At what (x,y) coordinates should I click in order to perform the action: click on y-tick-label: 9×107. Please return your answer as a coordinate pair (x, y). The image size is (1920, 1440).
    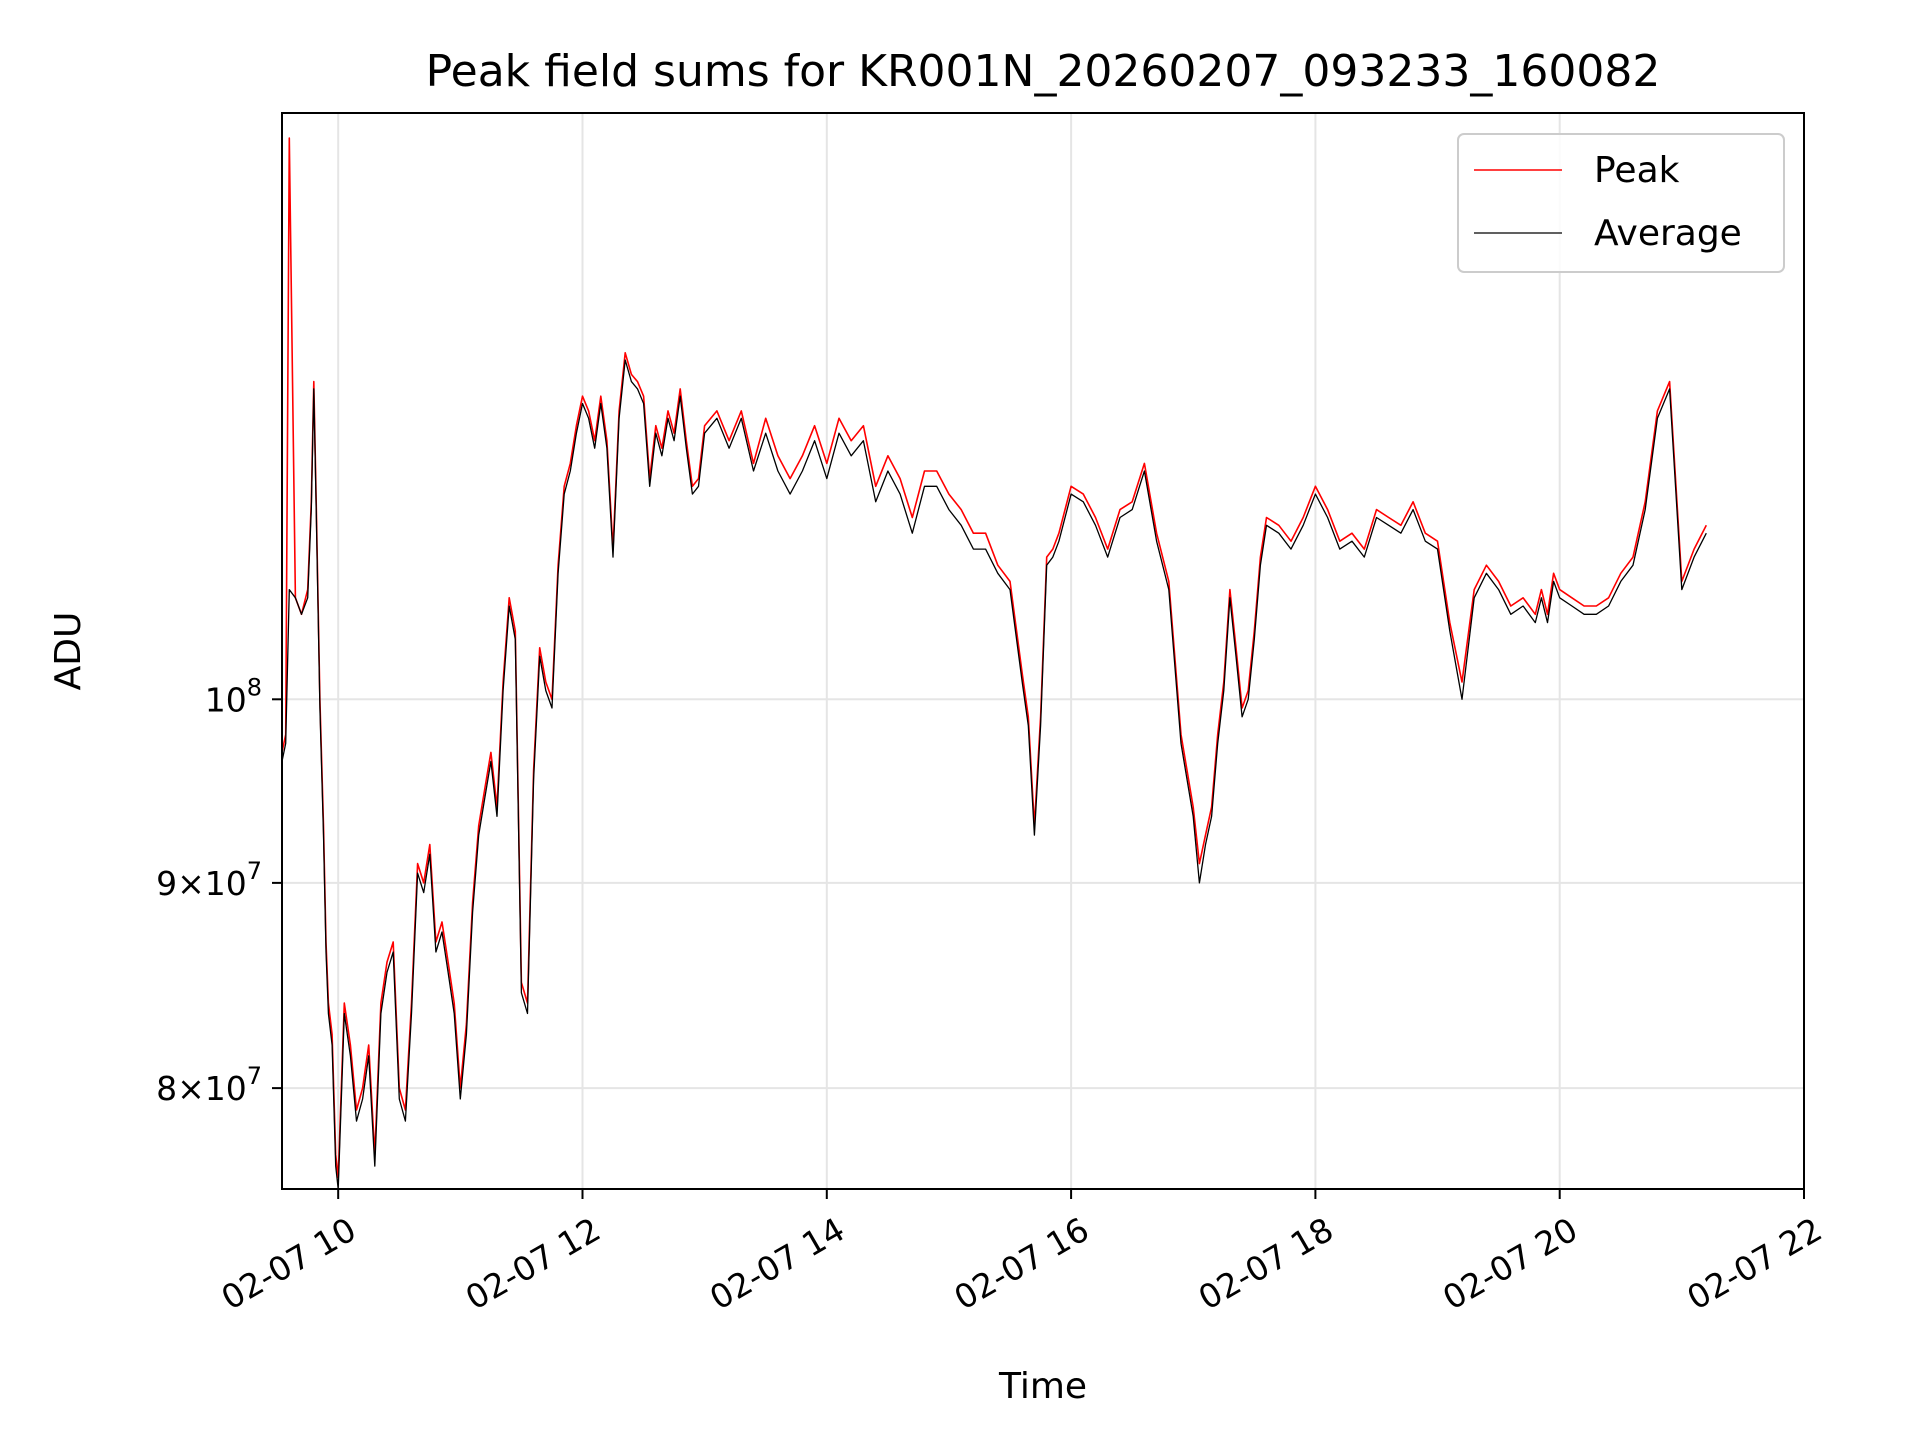
    Looking at the image, I should click on (209, 880).